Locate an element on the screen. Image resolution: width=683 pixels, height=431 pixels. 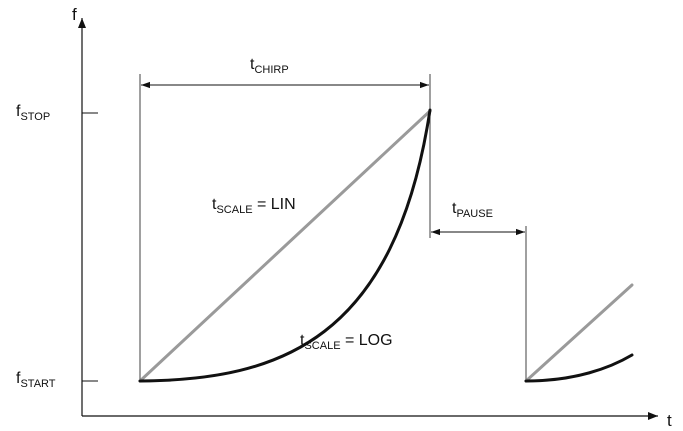
x-axis-label: t is located at coordinates (669, 418).